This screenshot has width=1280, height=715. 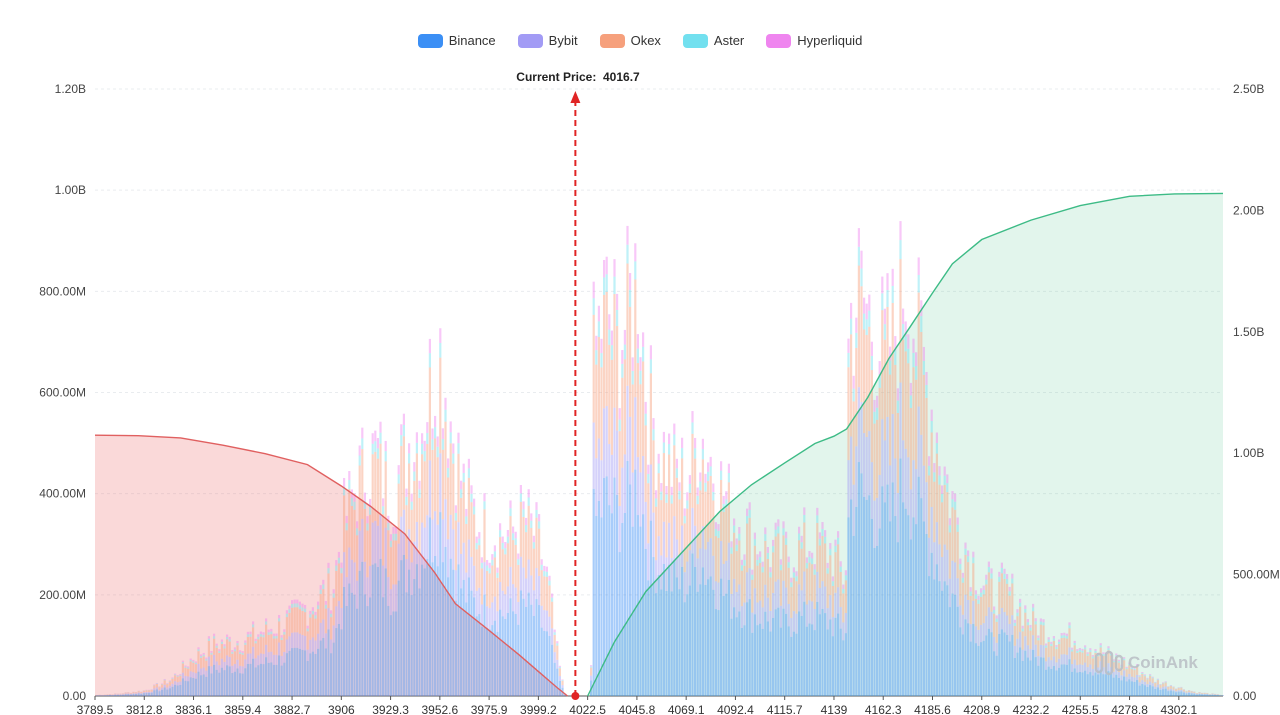 What do you see at coordinates (1080, 709) in the screenshot?
I see `x-tick-label: 4255.5` at bounding box center [1080, 709].